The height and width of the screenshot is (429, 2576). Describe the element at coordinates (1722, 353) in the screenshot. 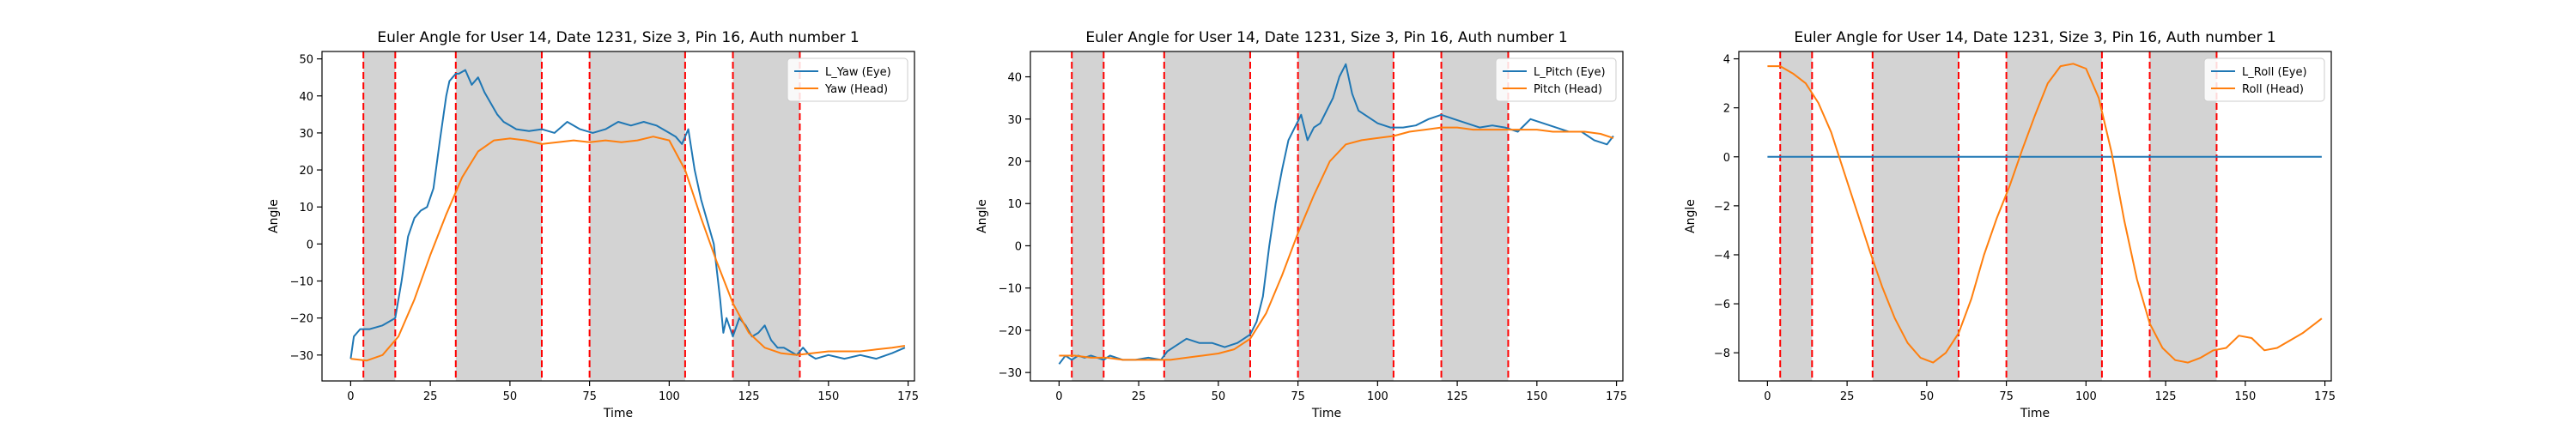

I see `y-tick-label: −8` at that location.